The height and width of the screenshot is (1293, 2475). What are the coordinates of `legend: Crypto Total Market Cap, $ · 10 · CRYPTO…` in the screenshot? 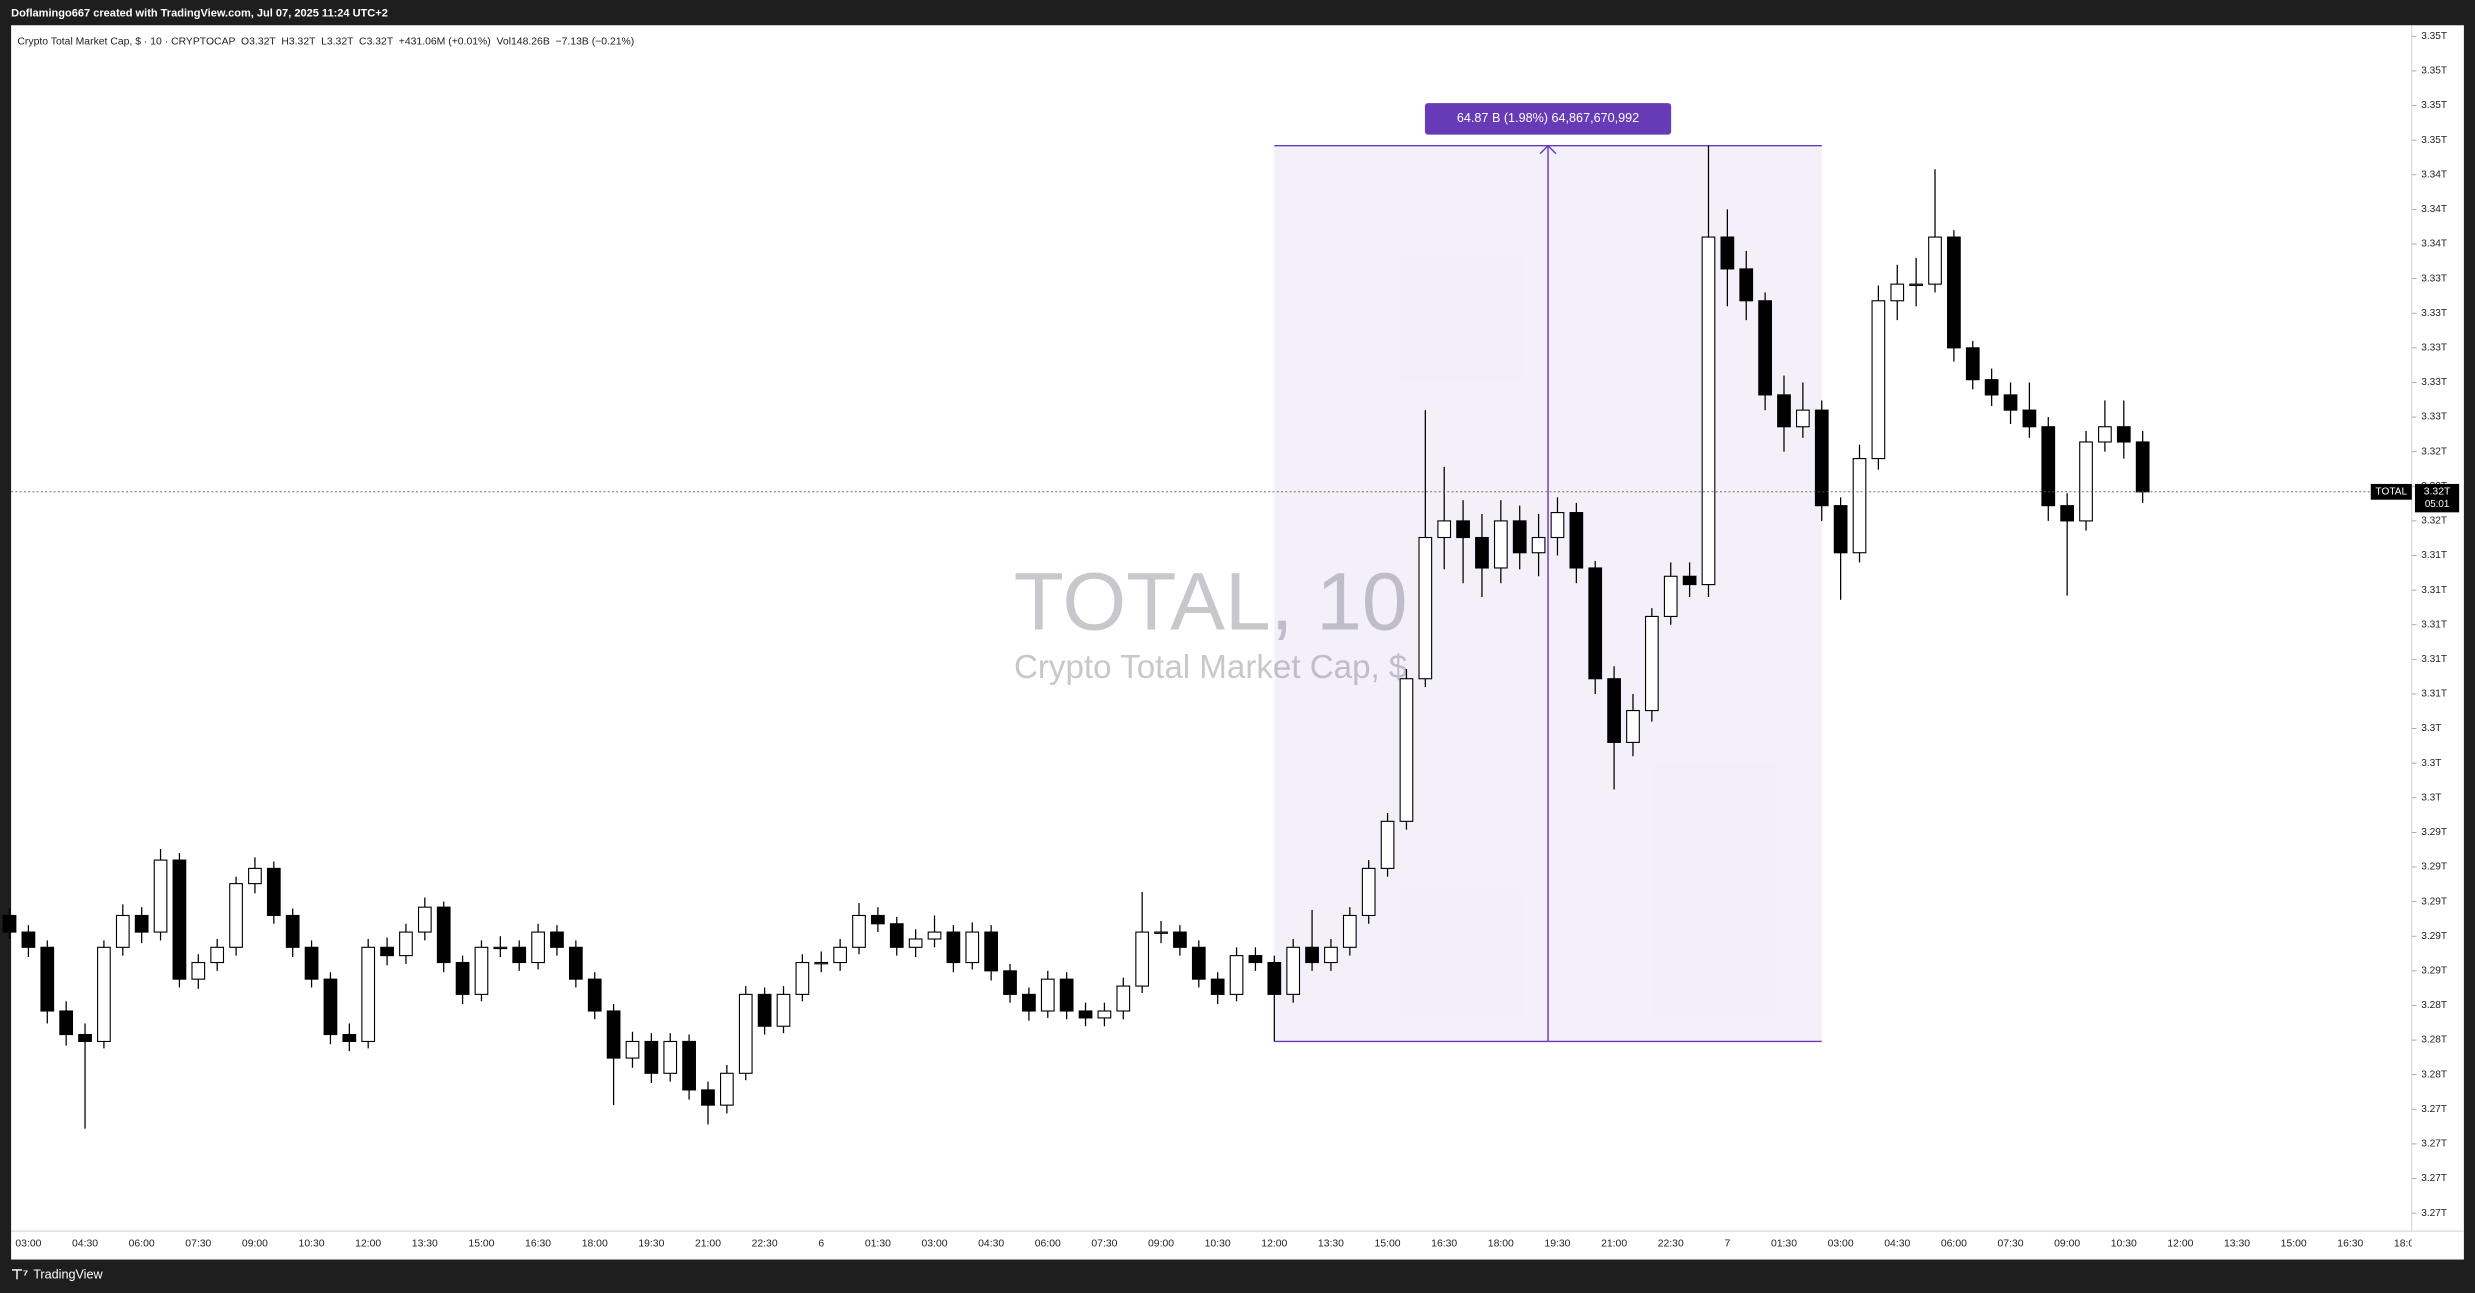 It's located at (325, 42).